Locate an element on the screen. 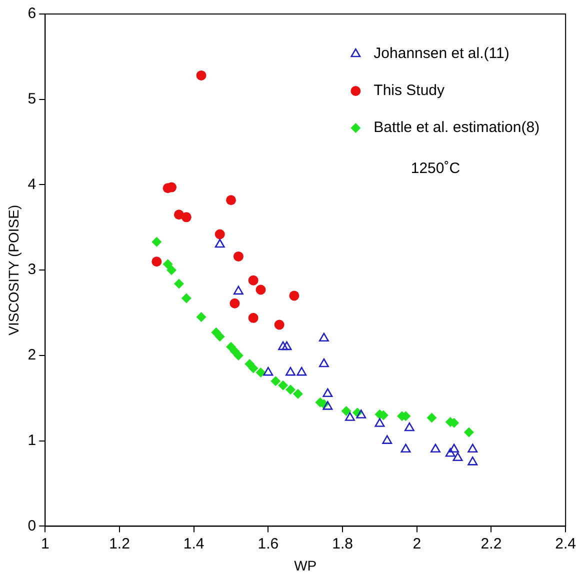 The width and height of the screenshot is (579, 581). y-tick-label: 3 is located at coordinates (32, 269).